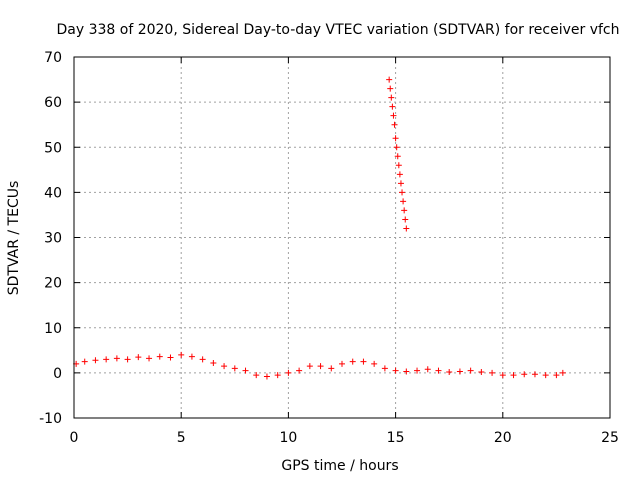  Describe the element at coordinates (339, 466) in the screenshot. I see `x-axis-label: GPS time / hours` at that location.